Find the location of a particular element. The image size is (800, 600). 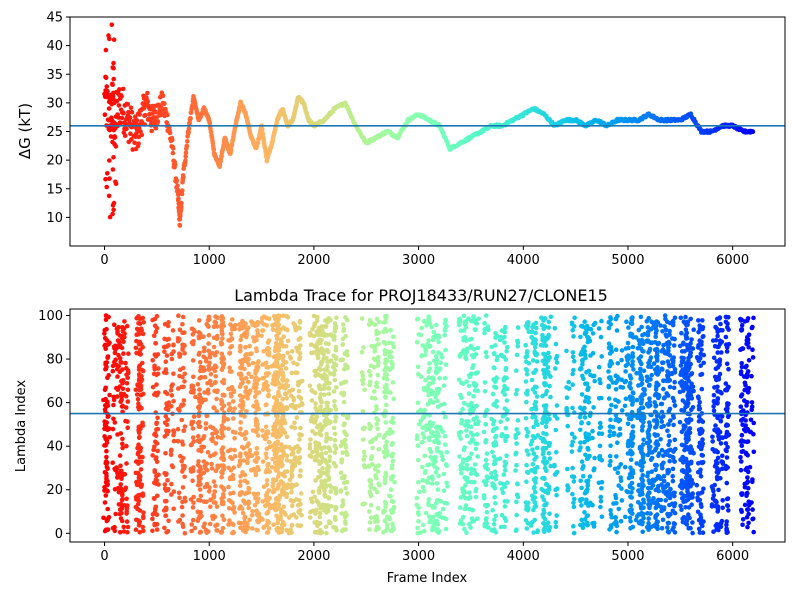

y-tick-label: 30 is located at coordinates (54, 103).